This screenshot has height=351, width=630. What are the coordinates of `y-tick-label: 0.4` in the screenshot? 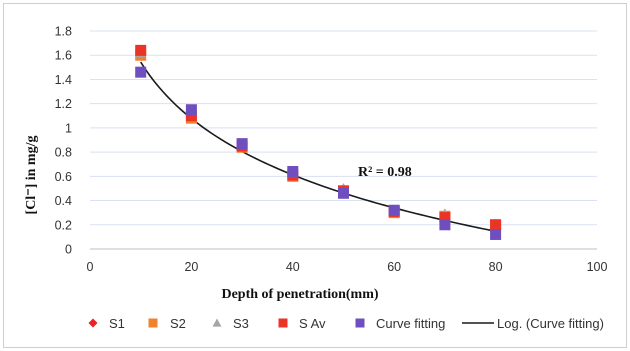 It's located at (63, 201).